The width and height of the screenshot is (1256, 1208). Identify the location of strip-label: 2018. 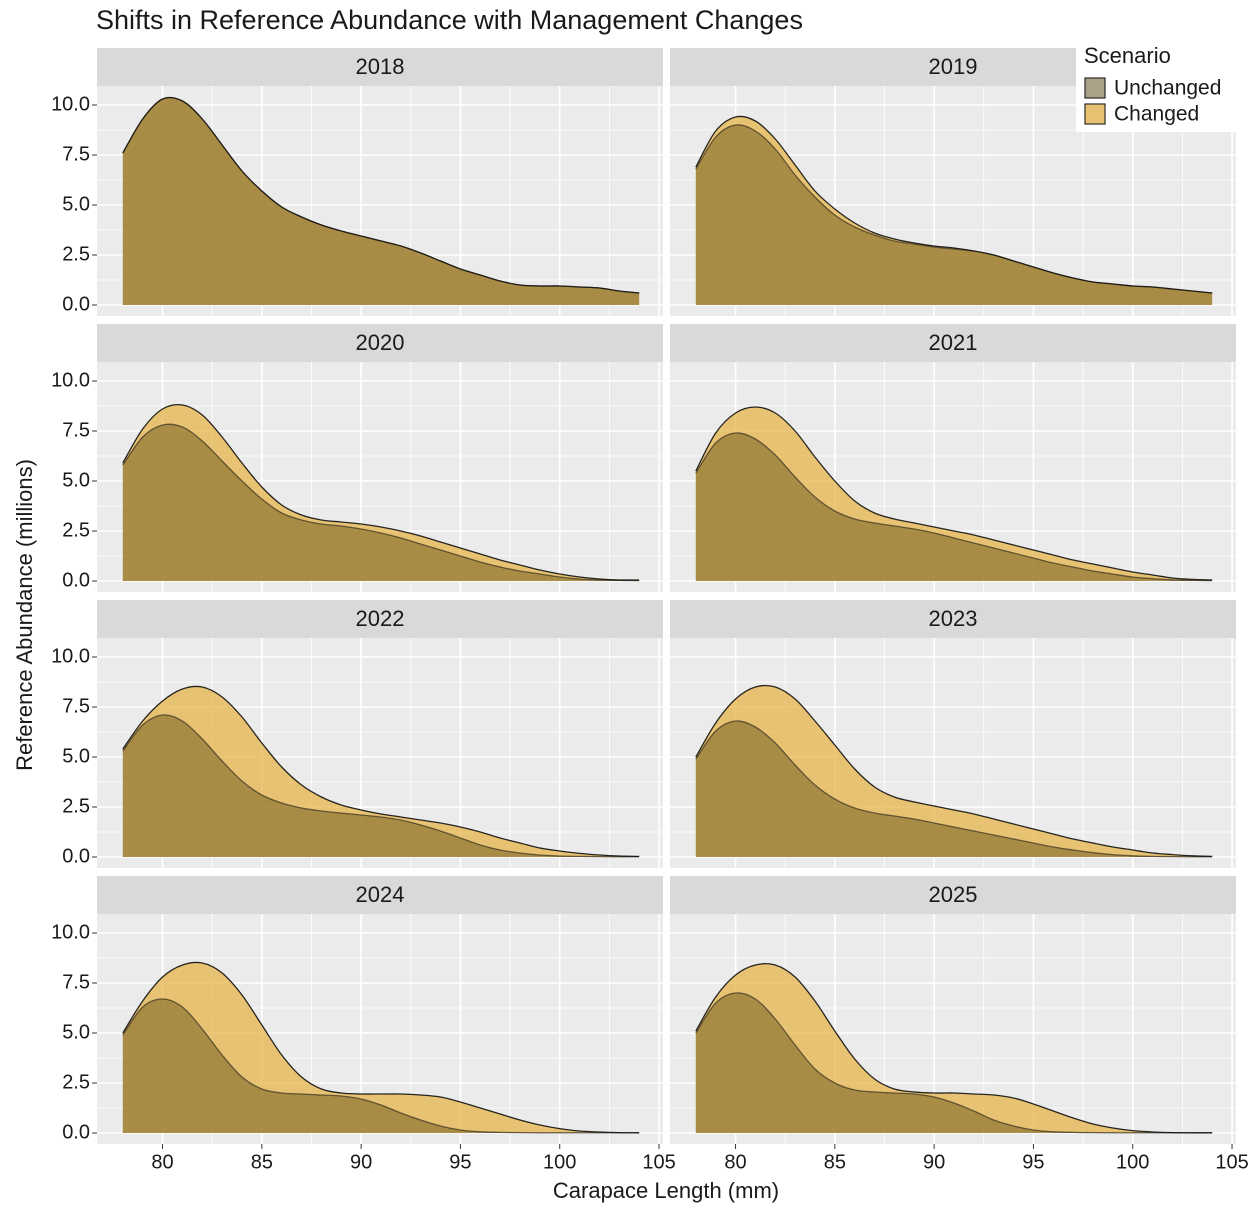
(380, 66).